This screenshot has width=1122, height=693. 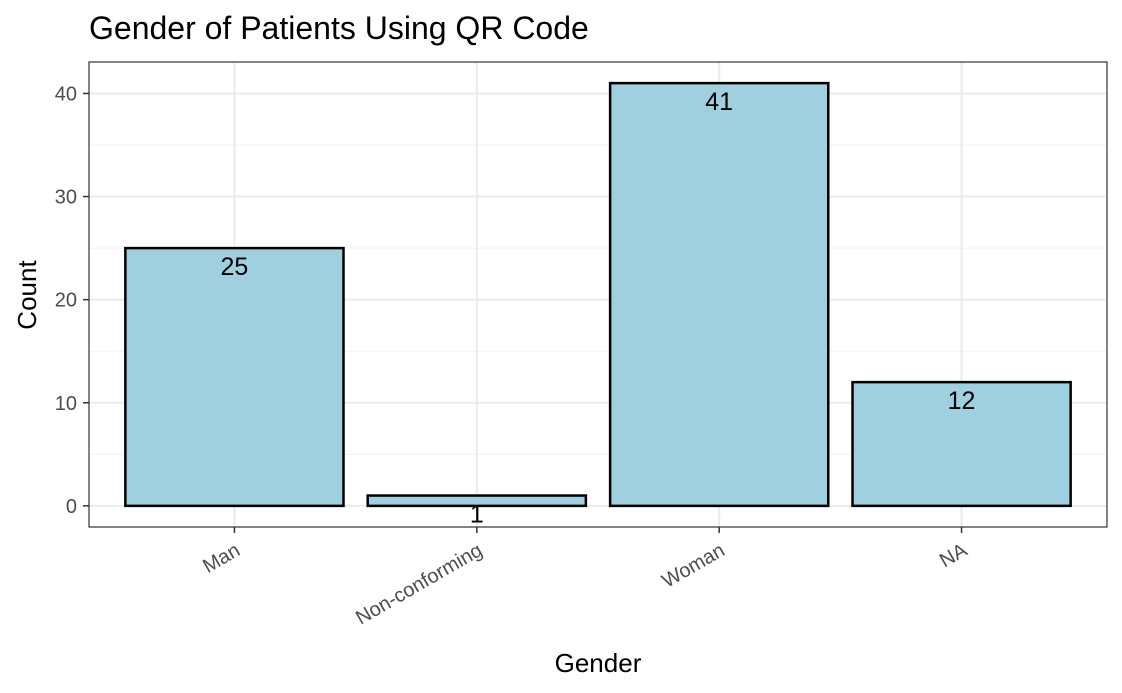 What do you see at coordinates (234, 377) in the screenshot?
I see `bar-man` at bounding box center [234, 377].